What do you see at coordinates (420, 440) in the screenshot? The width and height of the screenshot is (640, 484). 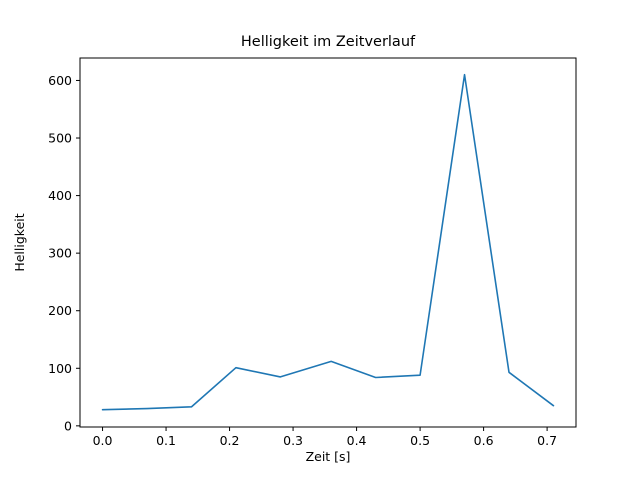 I see `x-tick-label: 0.5` at bounding box center [420, 440].